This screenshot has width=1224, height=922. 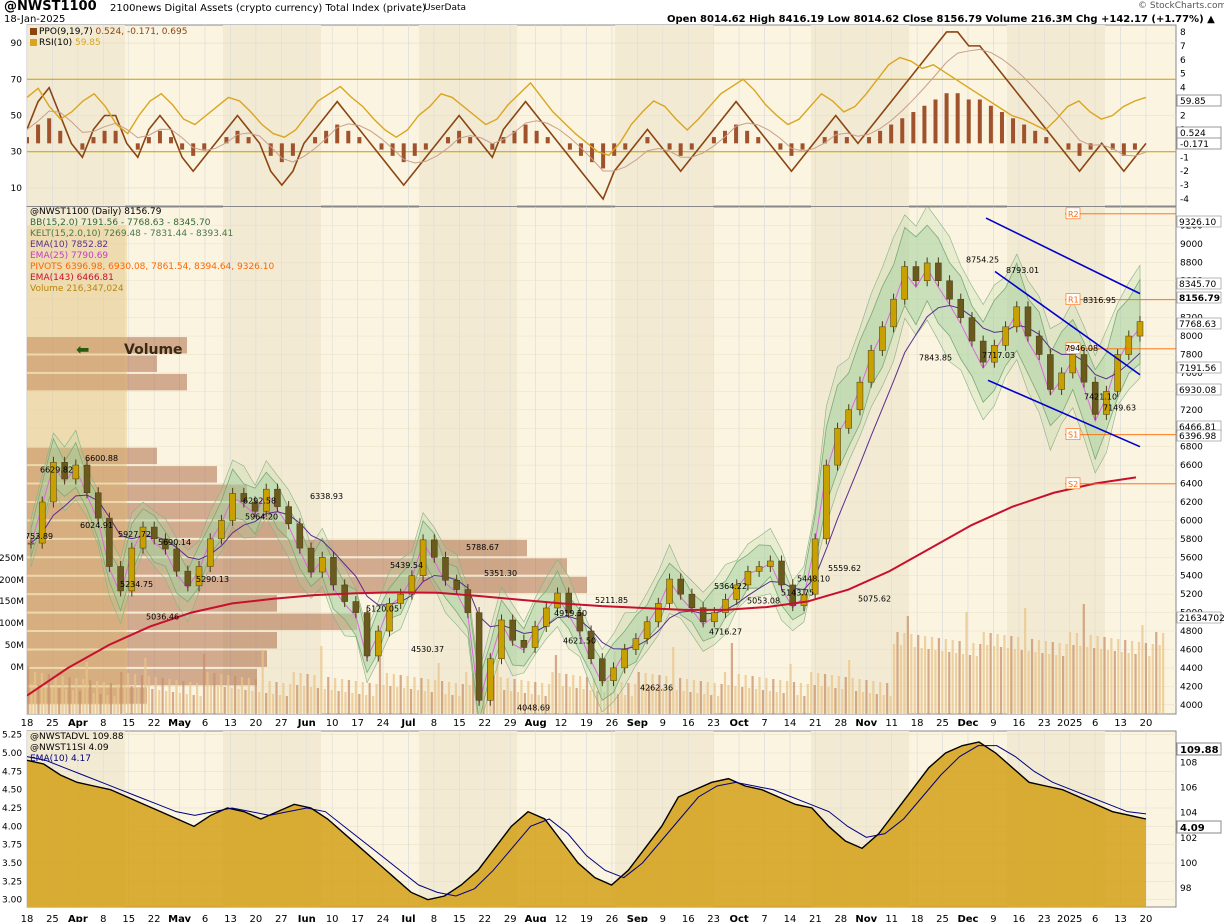 What do you see at coordinates (12, 827) in the screenshot?
I see `breadth-tick: 4.00` at bounding box center [12, 827].